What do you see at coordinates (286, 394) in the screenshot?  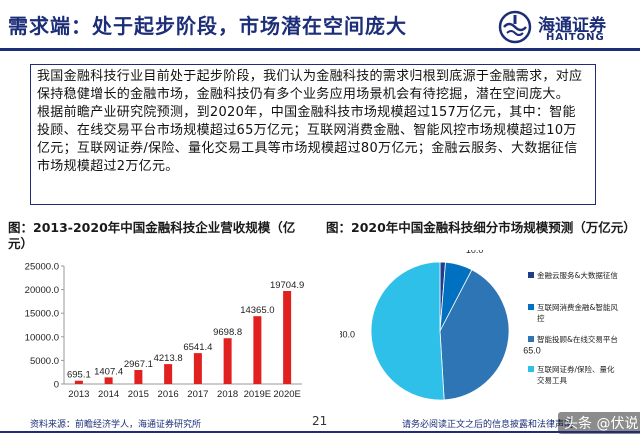 I see `x-tick-label: 2020E` at bounding box center [286, 394].